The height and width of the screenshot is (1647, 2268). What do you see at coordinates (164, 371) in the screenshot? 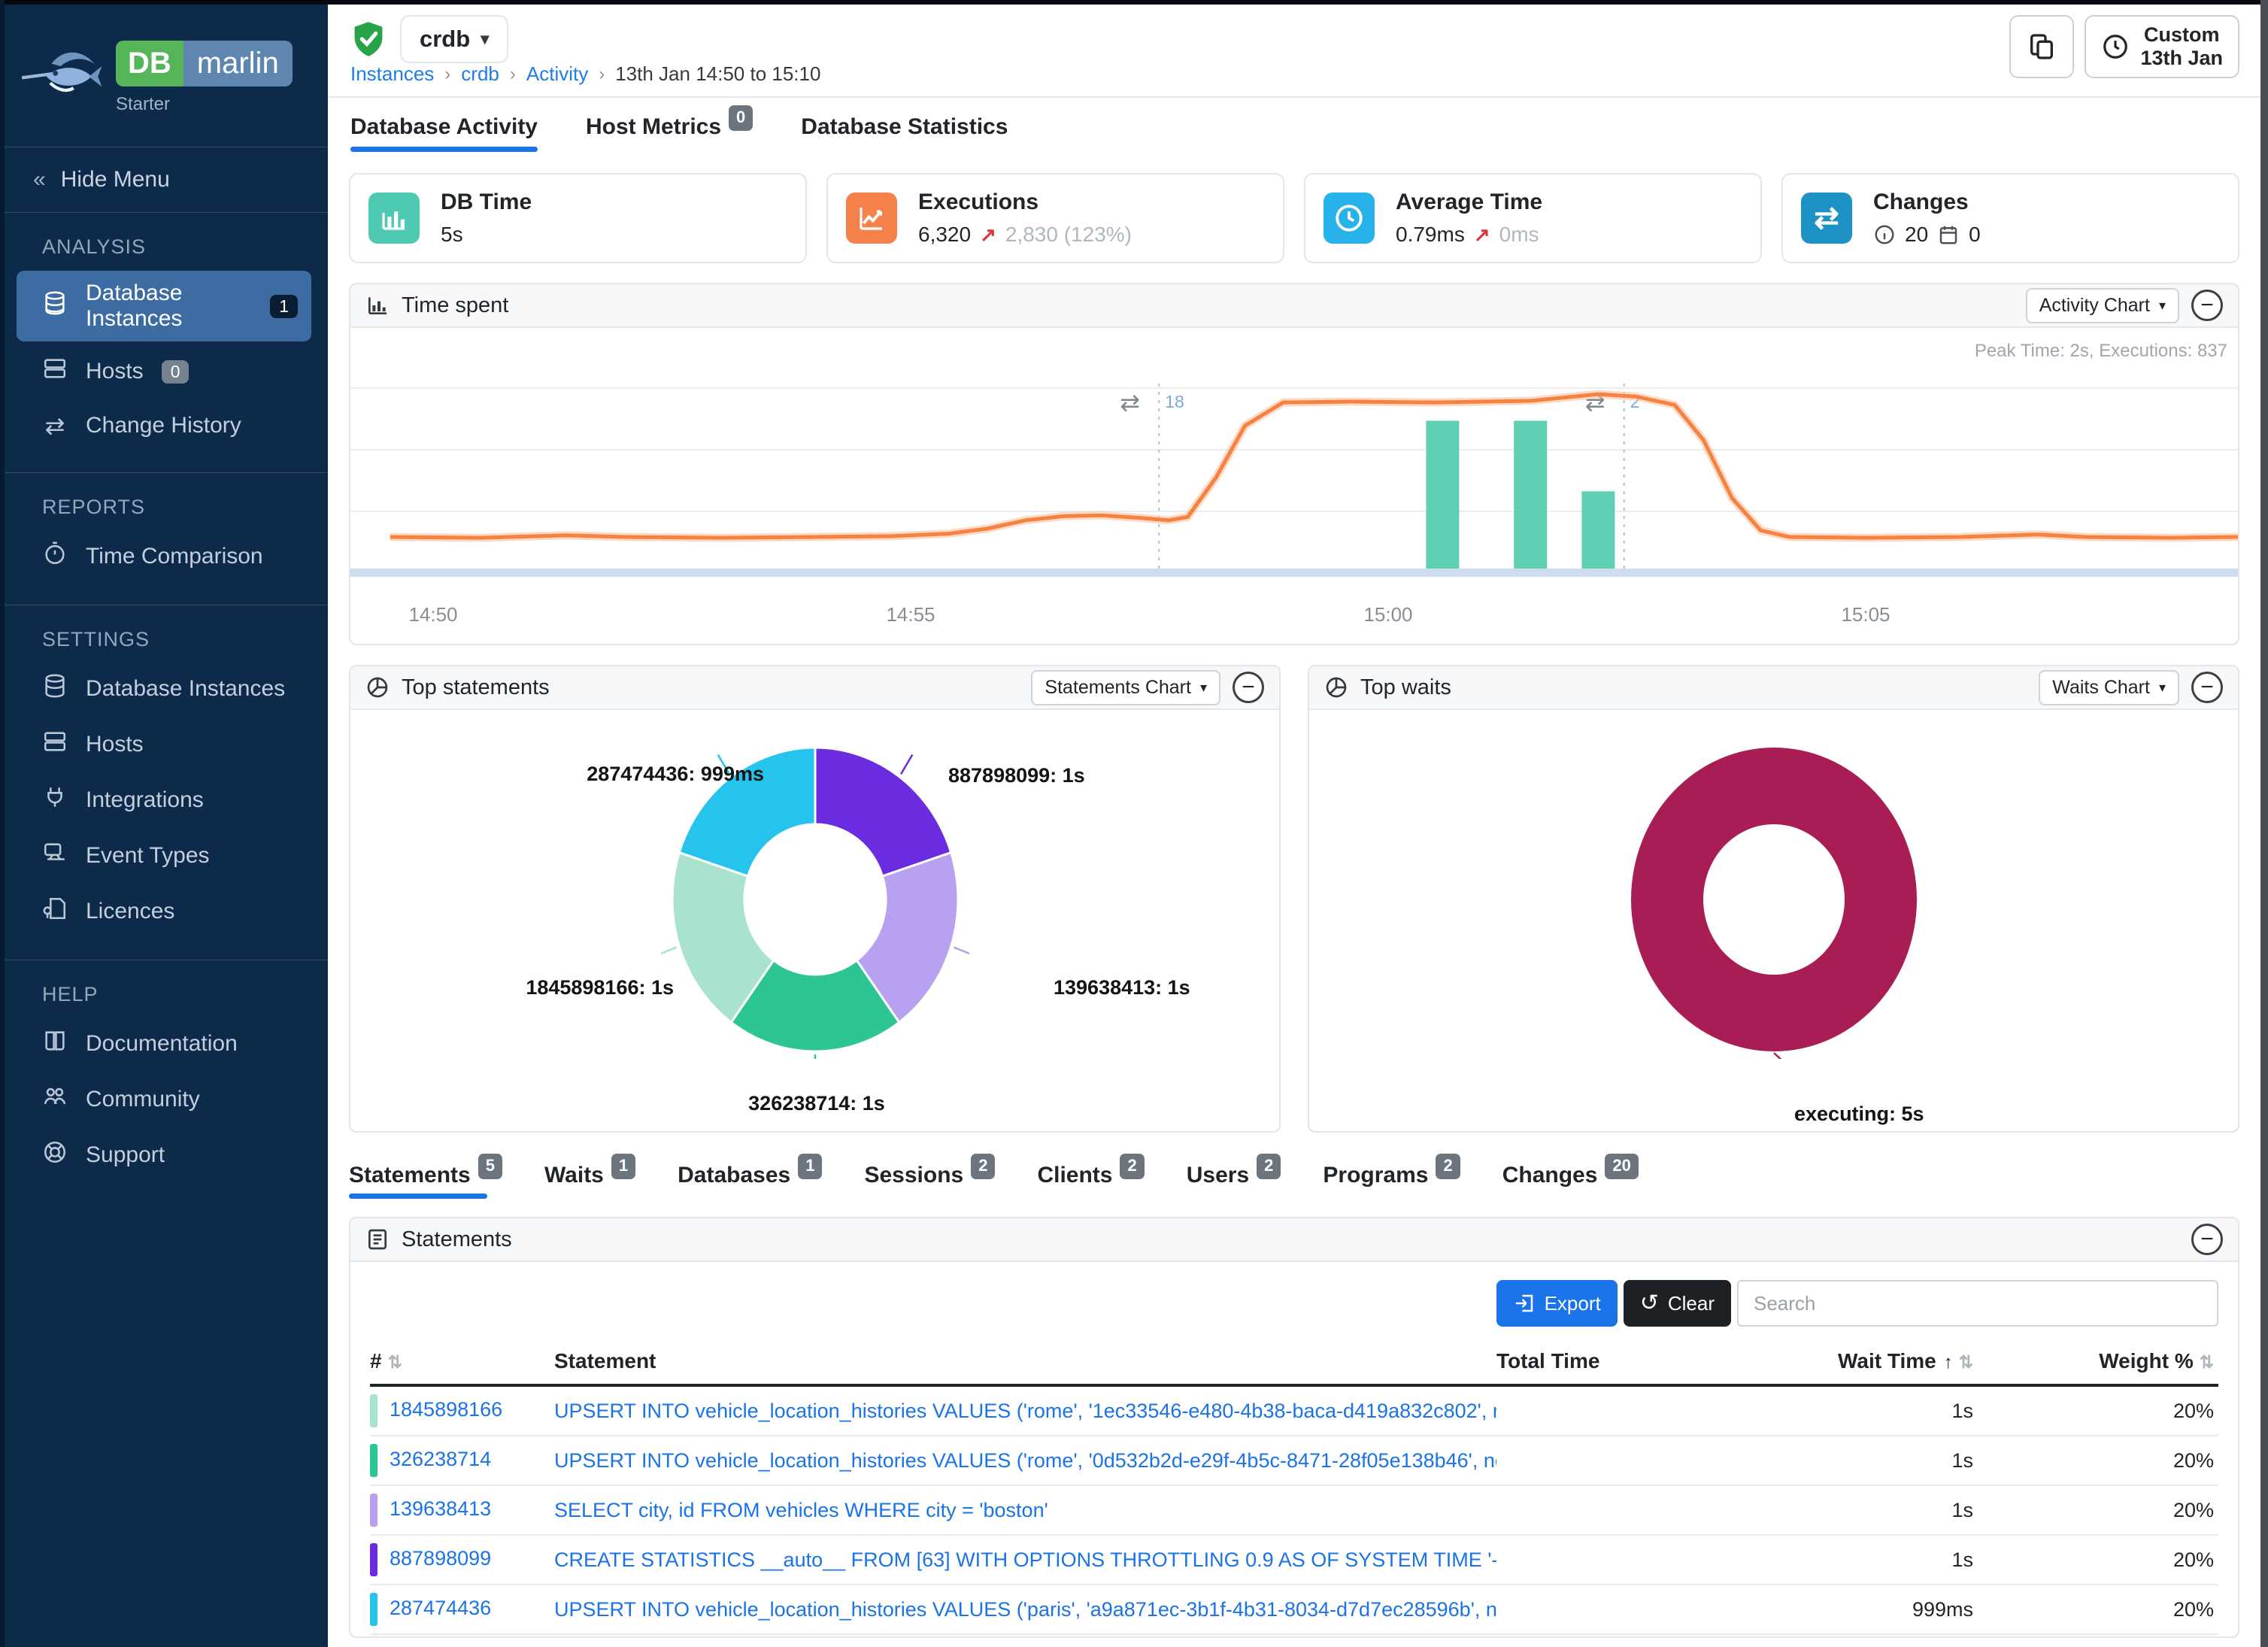
I see `sidebar-item-hosts: Hosts 0` at bounding box center [164, 371].